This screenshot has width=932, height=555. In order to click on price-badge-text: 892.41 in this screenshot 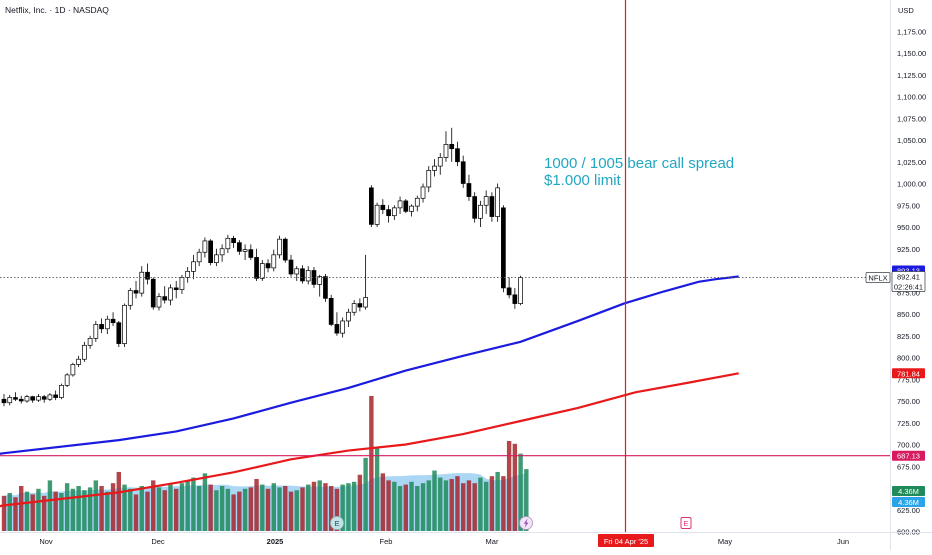, I will do `click(908, 276)`.